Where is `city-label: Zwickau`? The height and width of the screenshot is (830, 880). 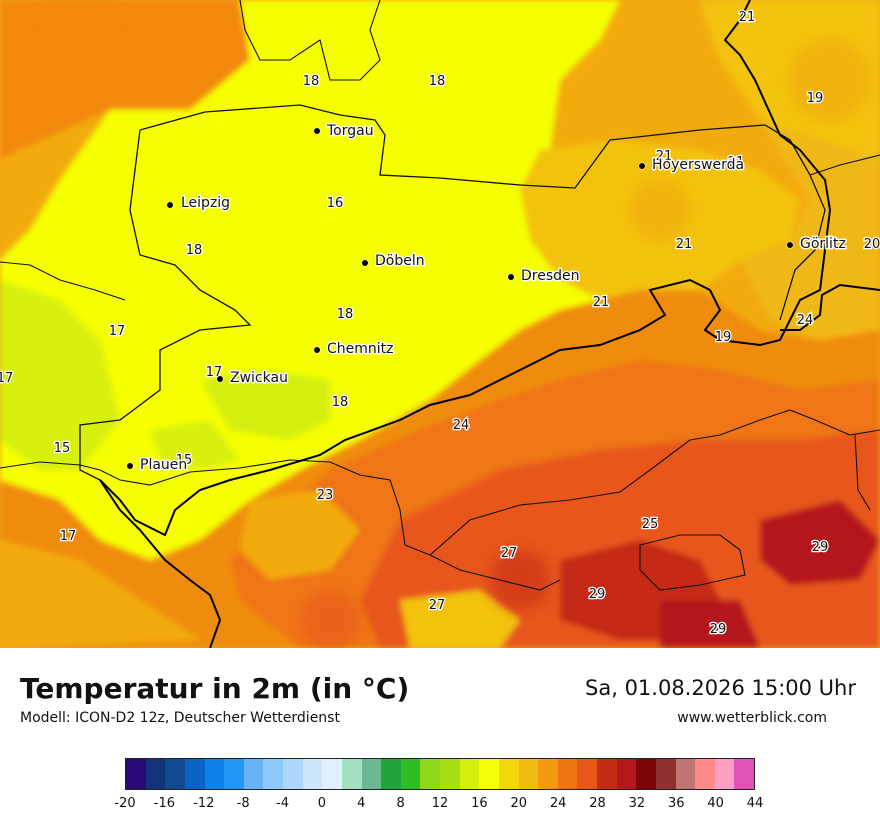
city-label: Zwickau is located at coordinates (259, 378).